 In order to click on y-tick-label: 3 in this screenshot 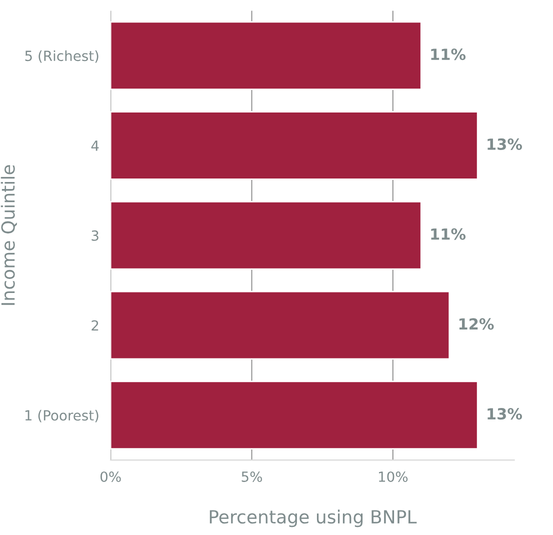, I will do `click(95, 235)`.